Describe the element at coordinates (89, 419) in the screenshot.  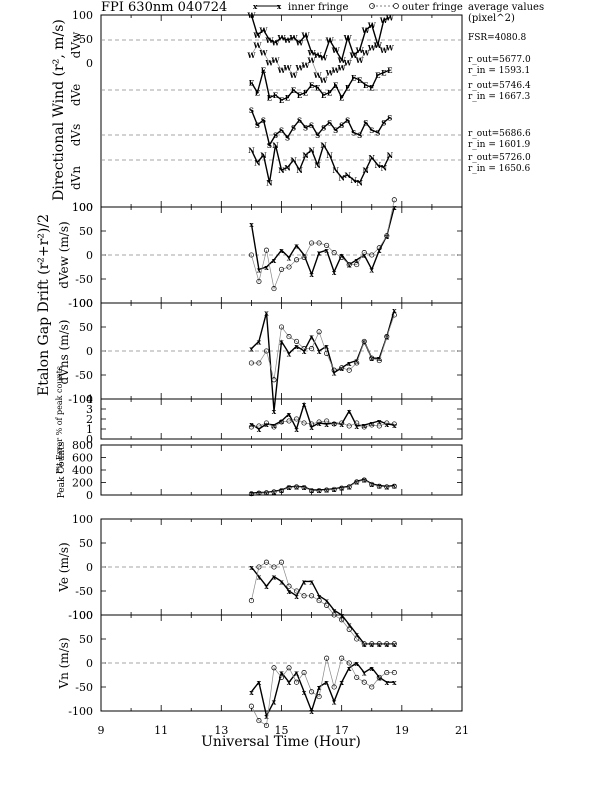
I see `y-tick-label: 2` at that location.